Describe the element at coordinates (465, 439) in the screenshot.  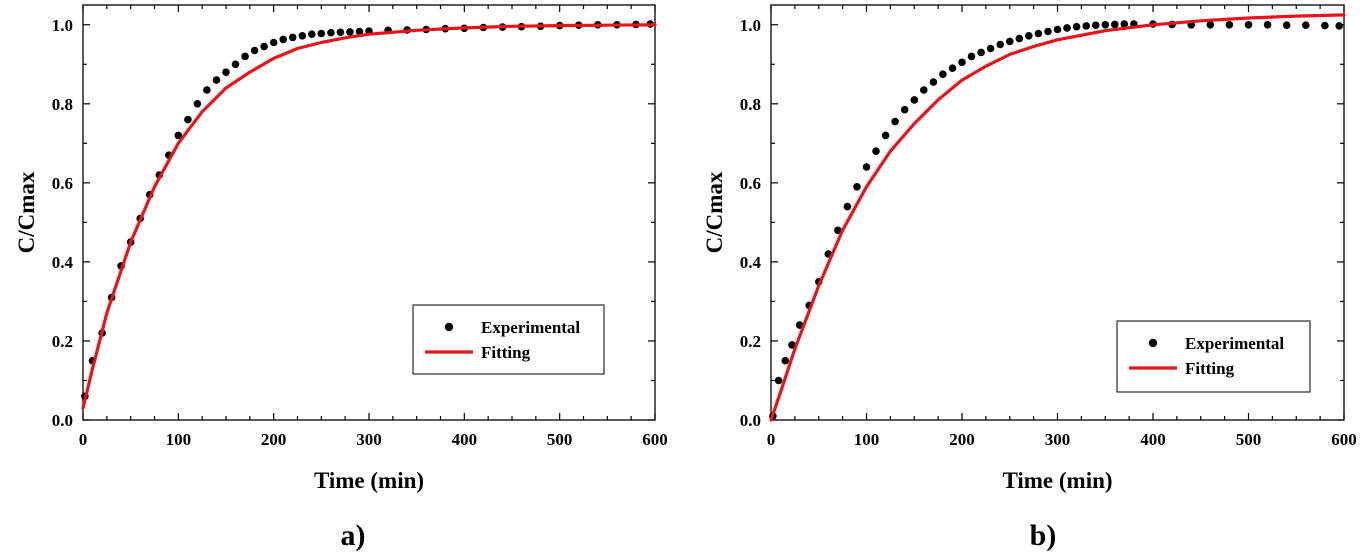
I see `chart-a-x-tick-label: 400` at that location.